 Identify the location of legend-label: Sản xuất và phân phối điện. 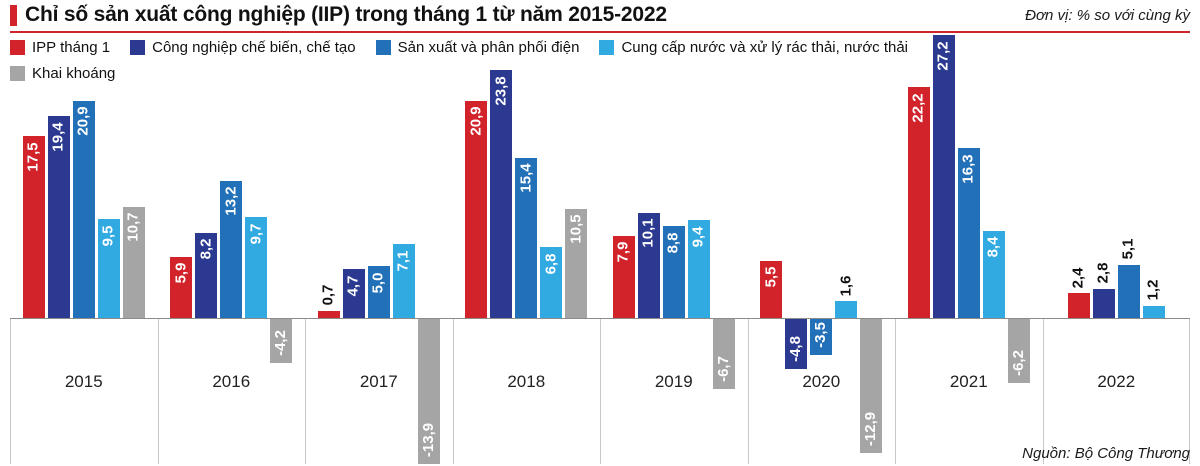
(488, 47).